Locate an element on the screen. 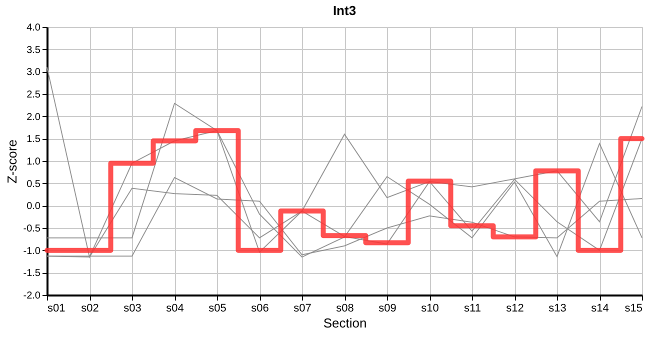  x-tick-label: s10 is located at coordinates (430, 308).